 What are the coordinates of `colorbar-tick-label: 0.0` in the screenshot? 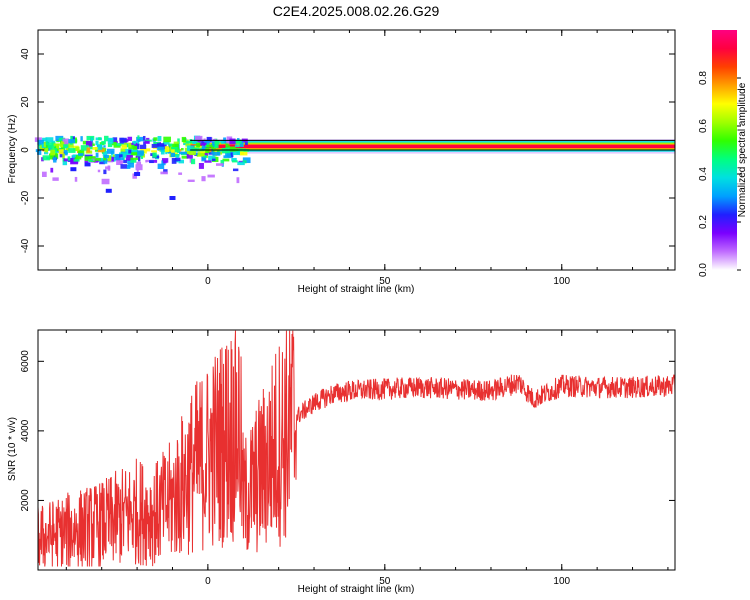 It's located at (703, 270).